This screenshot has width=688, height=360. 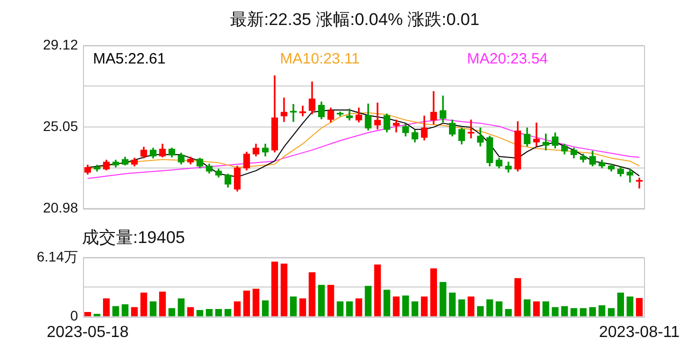 What do you see at coordinates (320, 59) in the screenshot?
I see `text: MA10:23.11` at bounding box center [320, 59].